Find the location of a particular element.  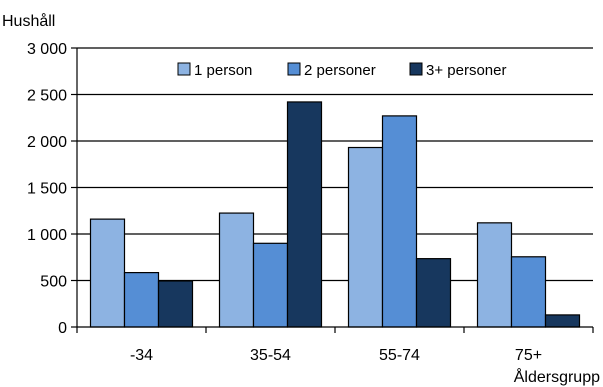

x-axis-title: Åldersgrupp is located at coordinates (557, 376).